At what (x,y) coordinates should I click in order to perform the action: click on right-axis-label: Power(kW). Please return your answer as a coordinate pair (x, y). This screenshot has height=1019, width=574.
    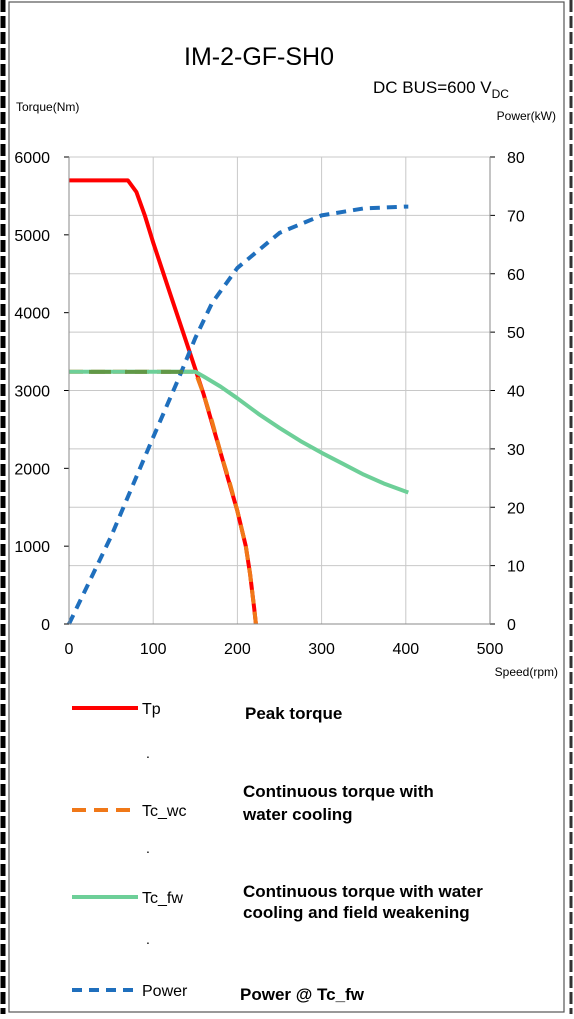
    Looking at the image, I should click on (526, 116).